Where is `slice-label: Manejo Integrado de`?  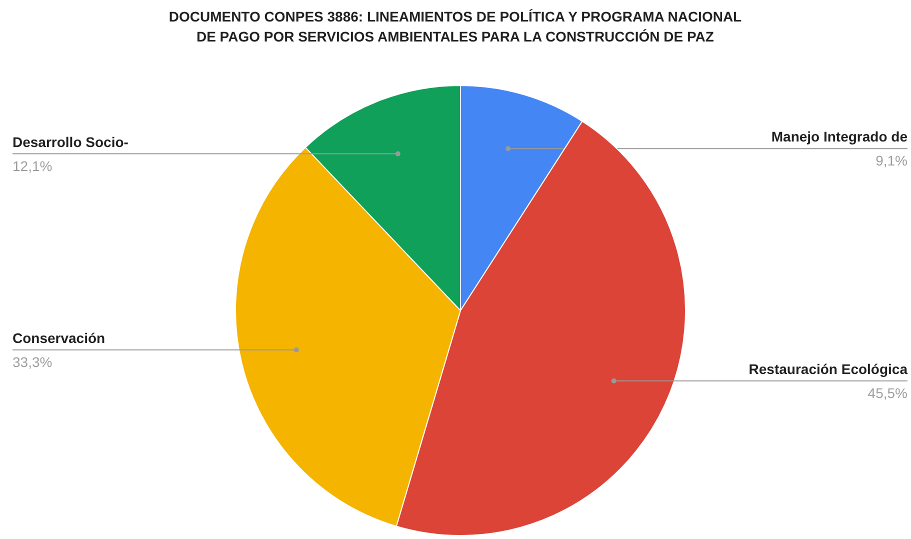 slice-label: Manejo Integrado de is located at coordinates (839, 136).